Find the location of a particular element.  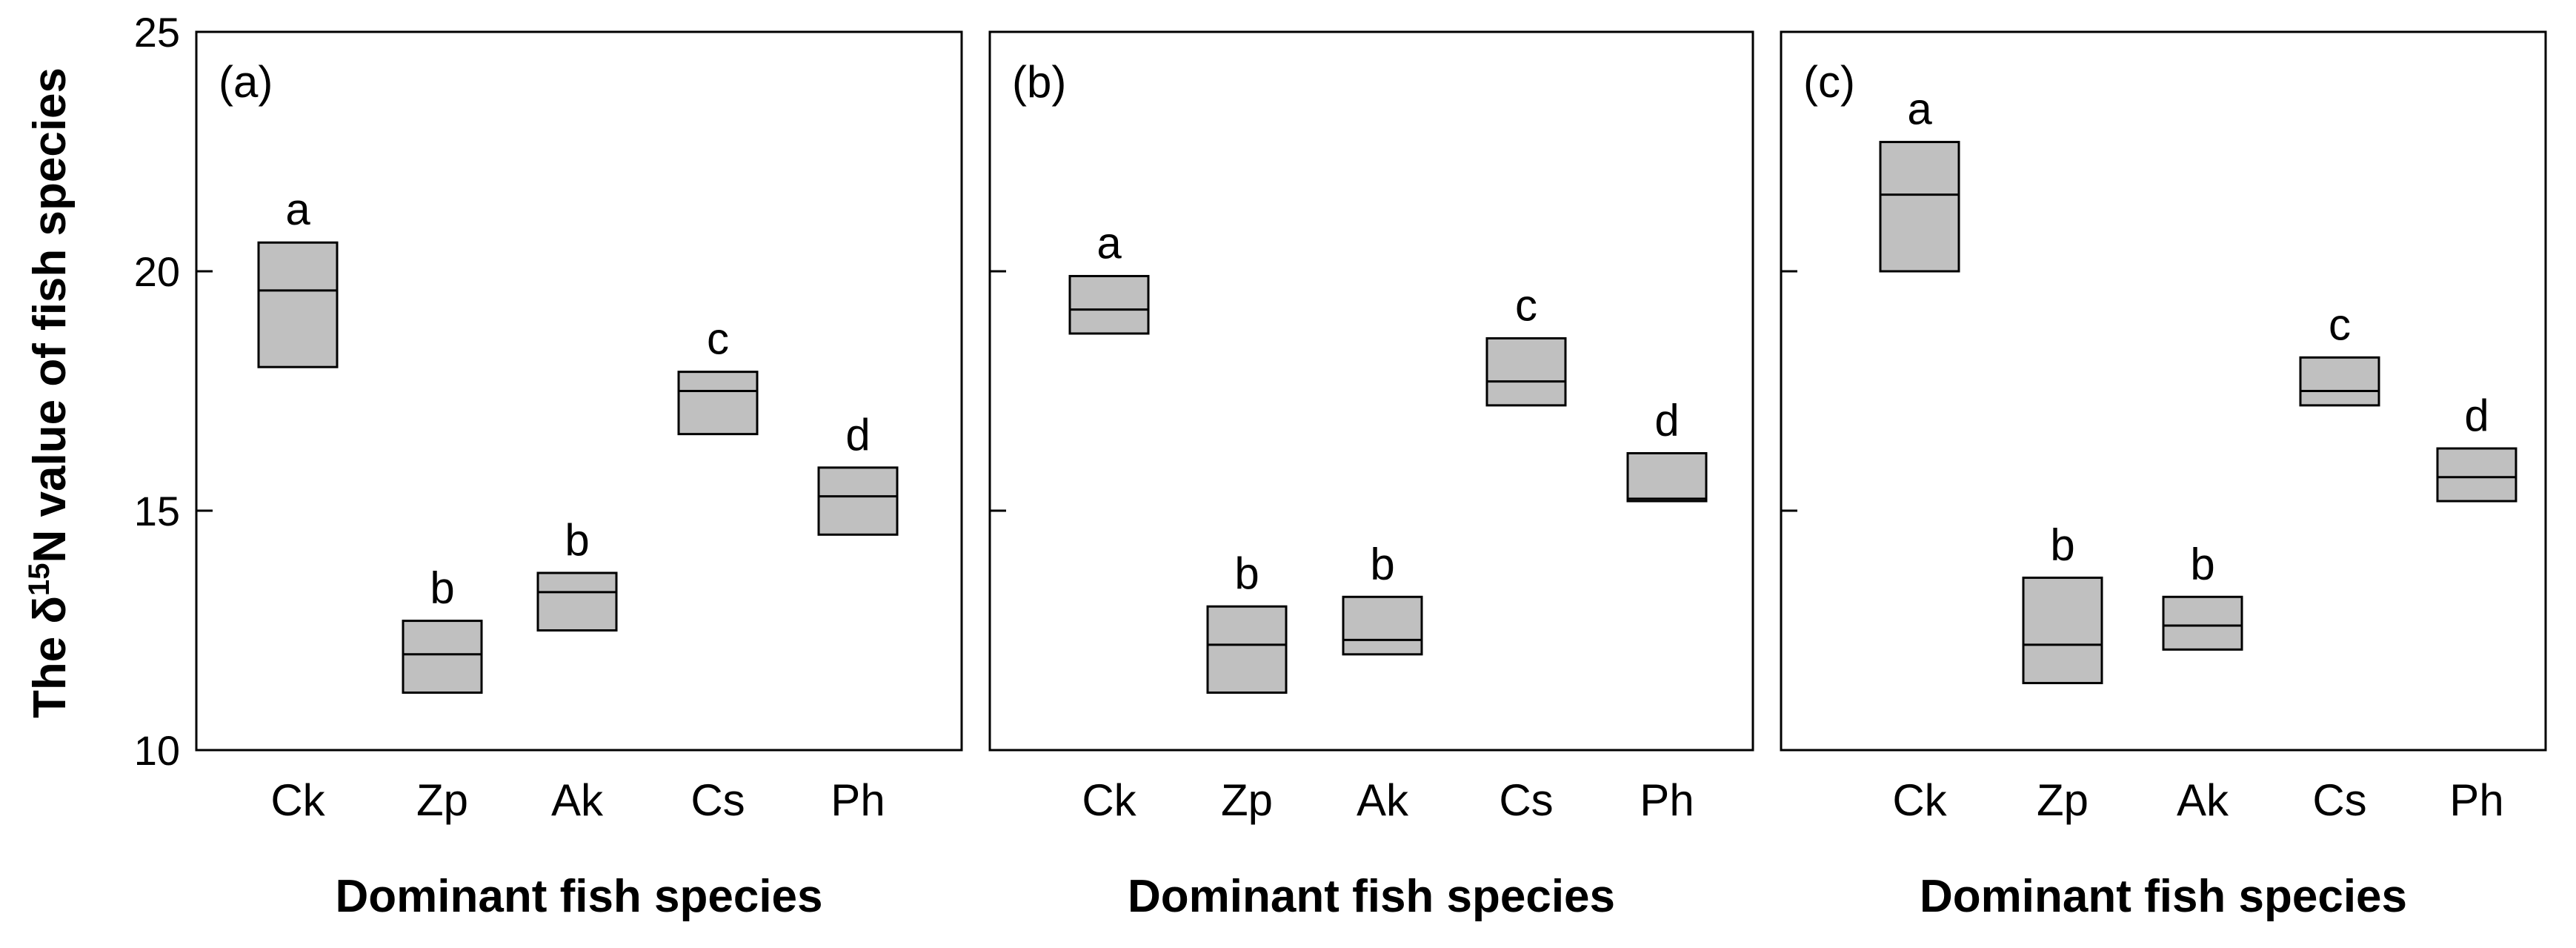

y-tick-label: 10 is located at coordinates (157, 750).